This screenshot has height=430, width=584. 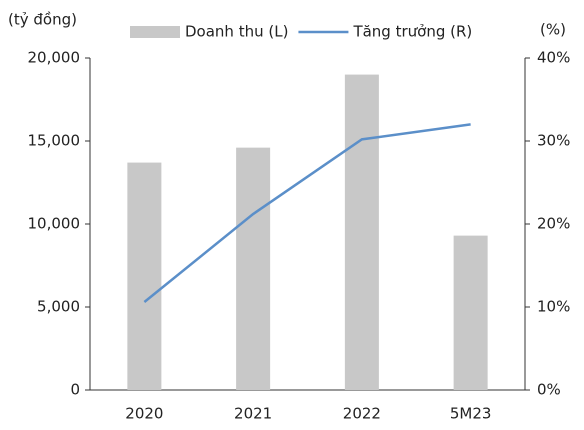 I want to click on legend-label: Tăng trưởng (R), so click(x=412, y=32).